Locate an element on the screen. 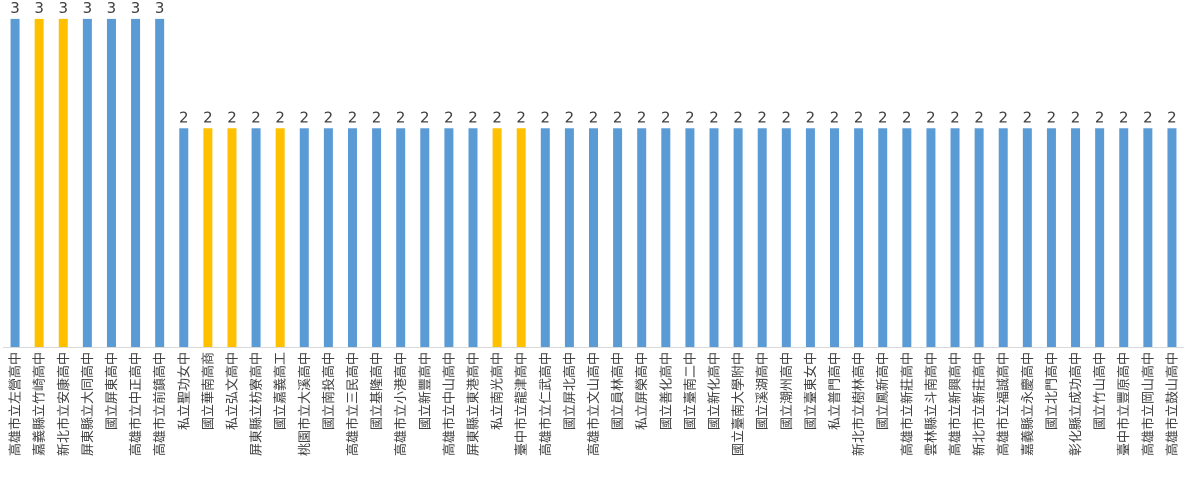  x-tick-label-36: 新北市立樹林高中 is located at coordinates (859, 404).